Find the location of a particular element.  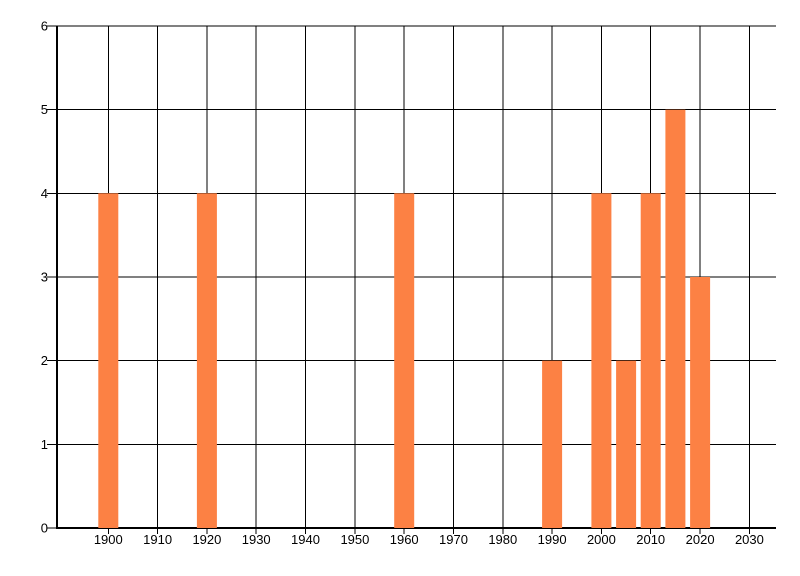

bar-1900 is located at coordinates (108, 361).